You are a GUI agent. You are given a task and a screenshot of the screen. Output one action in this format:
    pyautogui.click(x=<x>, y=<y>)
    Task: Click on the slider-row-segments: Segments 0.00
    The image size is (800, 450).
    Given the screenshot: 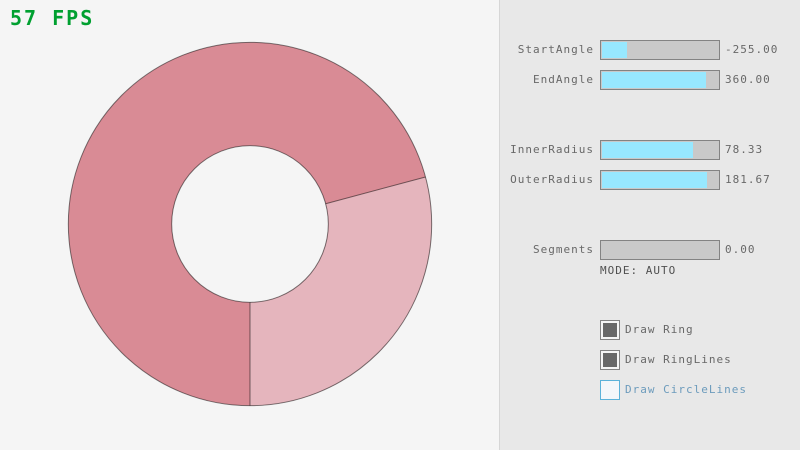 What is the action you would take?
    pyautogui.click(x=650, y=250)
    